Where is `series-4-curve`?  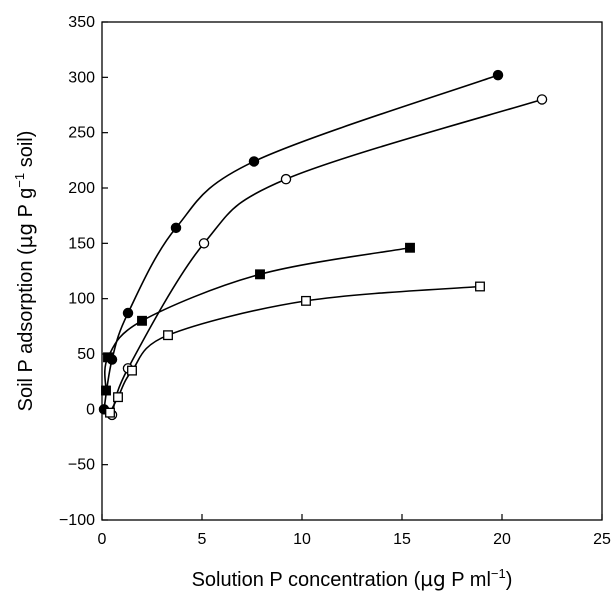
series-4-curve is located at coordinates (295, 349).